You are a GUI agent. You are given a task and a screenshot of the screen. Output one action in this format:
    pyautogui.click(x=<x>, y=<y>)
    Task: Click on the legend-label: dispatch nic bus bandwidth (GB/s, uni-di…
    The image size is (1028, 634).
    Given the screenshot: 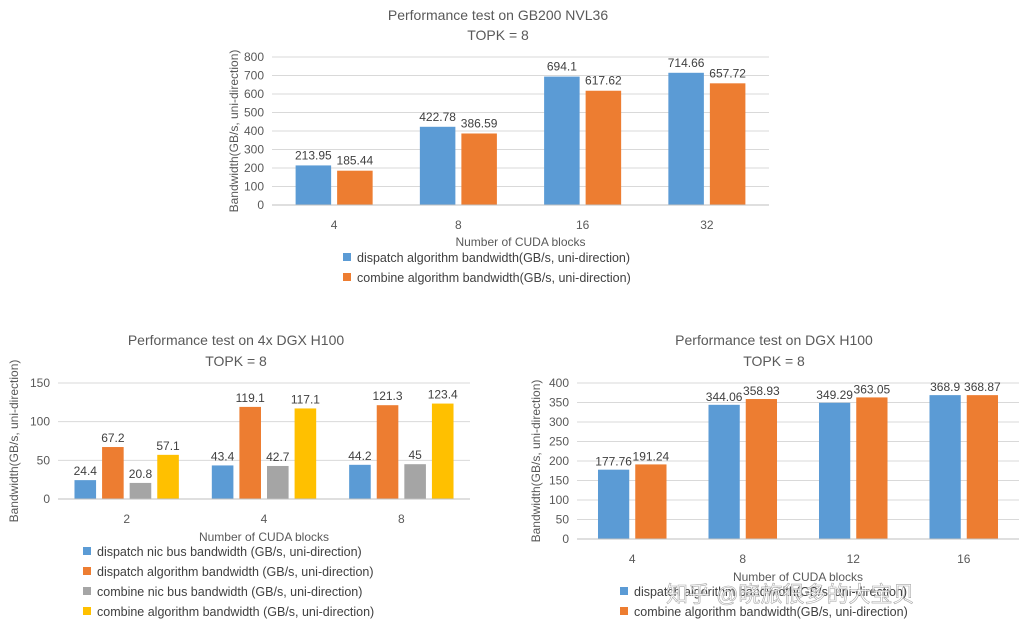 What is the action you would take?
    pyautogui.click(x=229, y=552)
    